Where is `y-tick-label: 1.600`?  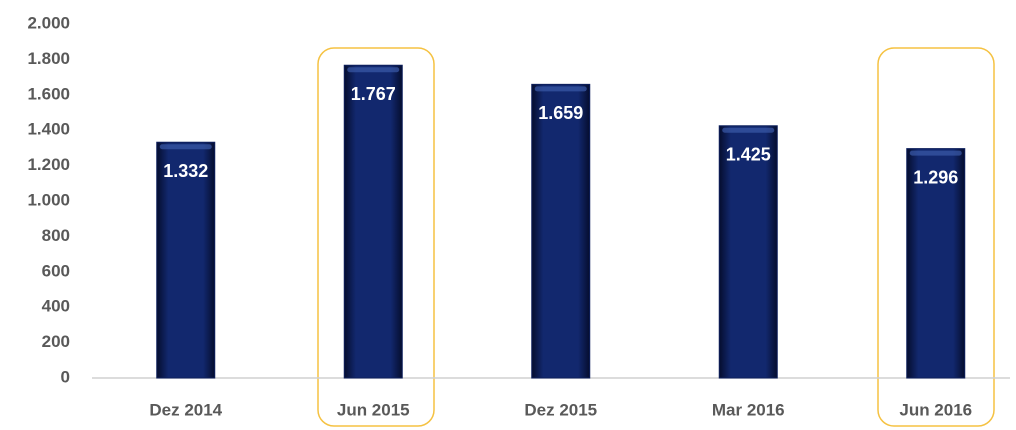
y-tick-label: 1.600 is located at coordinates (48, 93).